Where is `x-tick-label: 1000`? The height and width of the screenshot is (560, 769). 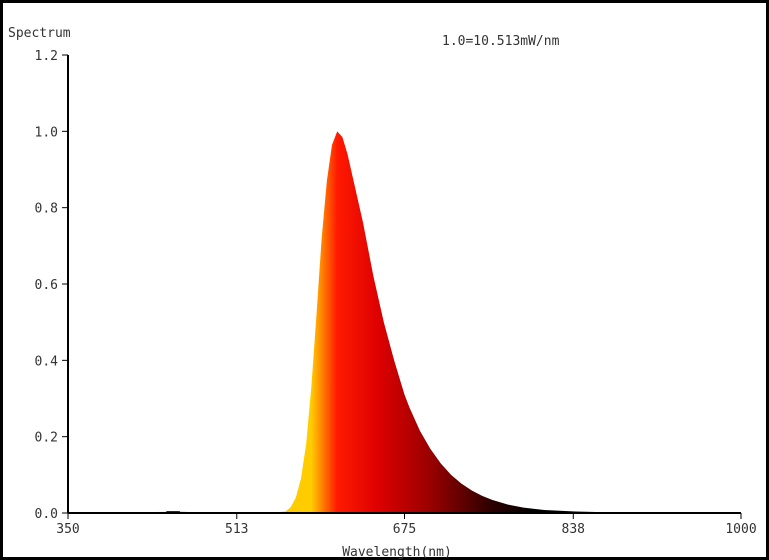
x-tick-label: 1000 is located at coordinates (740, 529).